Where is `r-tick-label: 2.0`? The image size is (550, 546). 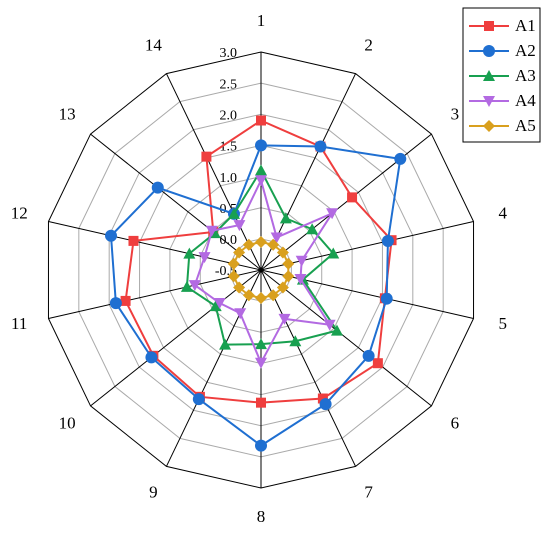 r-tick-label: 2.0 is located at coordinates (229, 116).